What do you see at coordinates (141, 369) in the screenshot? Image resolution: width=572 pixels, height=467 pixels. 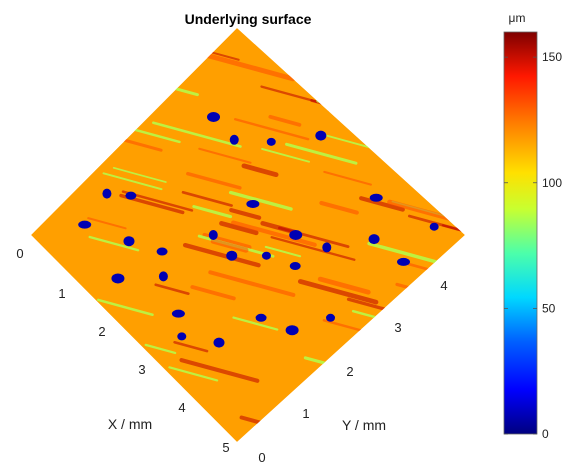 I see `x-tick-label: 3` at bounding box center [141, 369].